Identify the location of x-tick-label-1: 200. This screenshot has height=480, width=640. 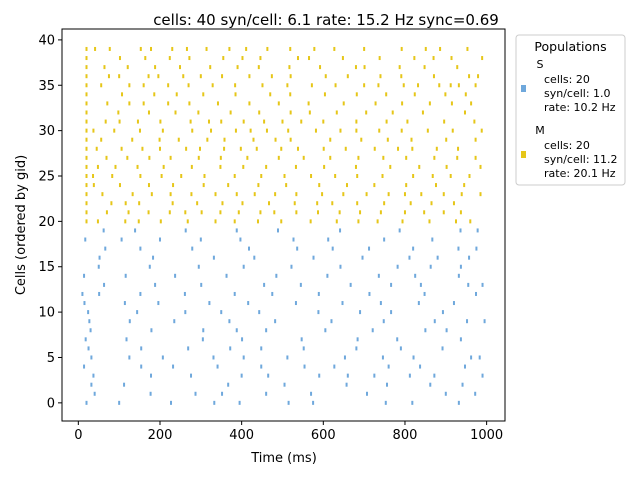
(160, 435).